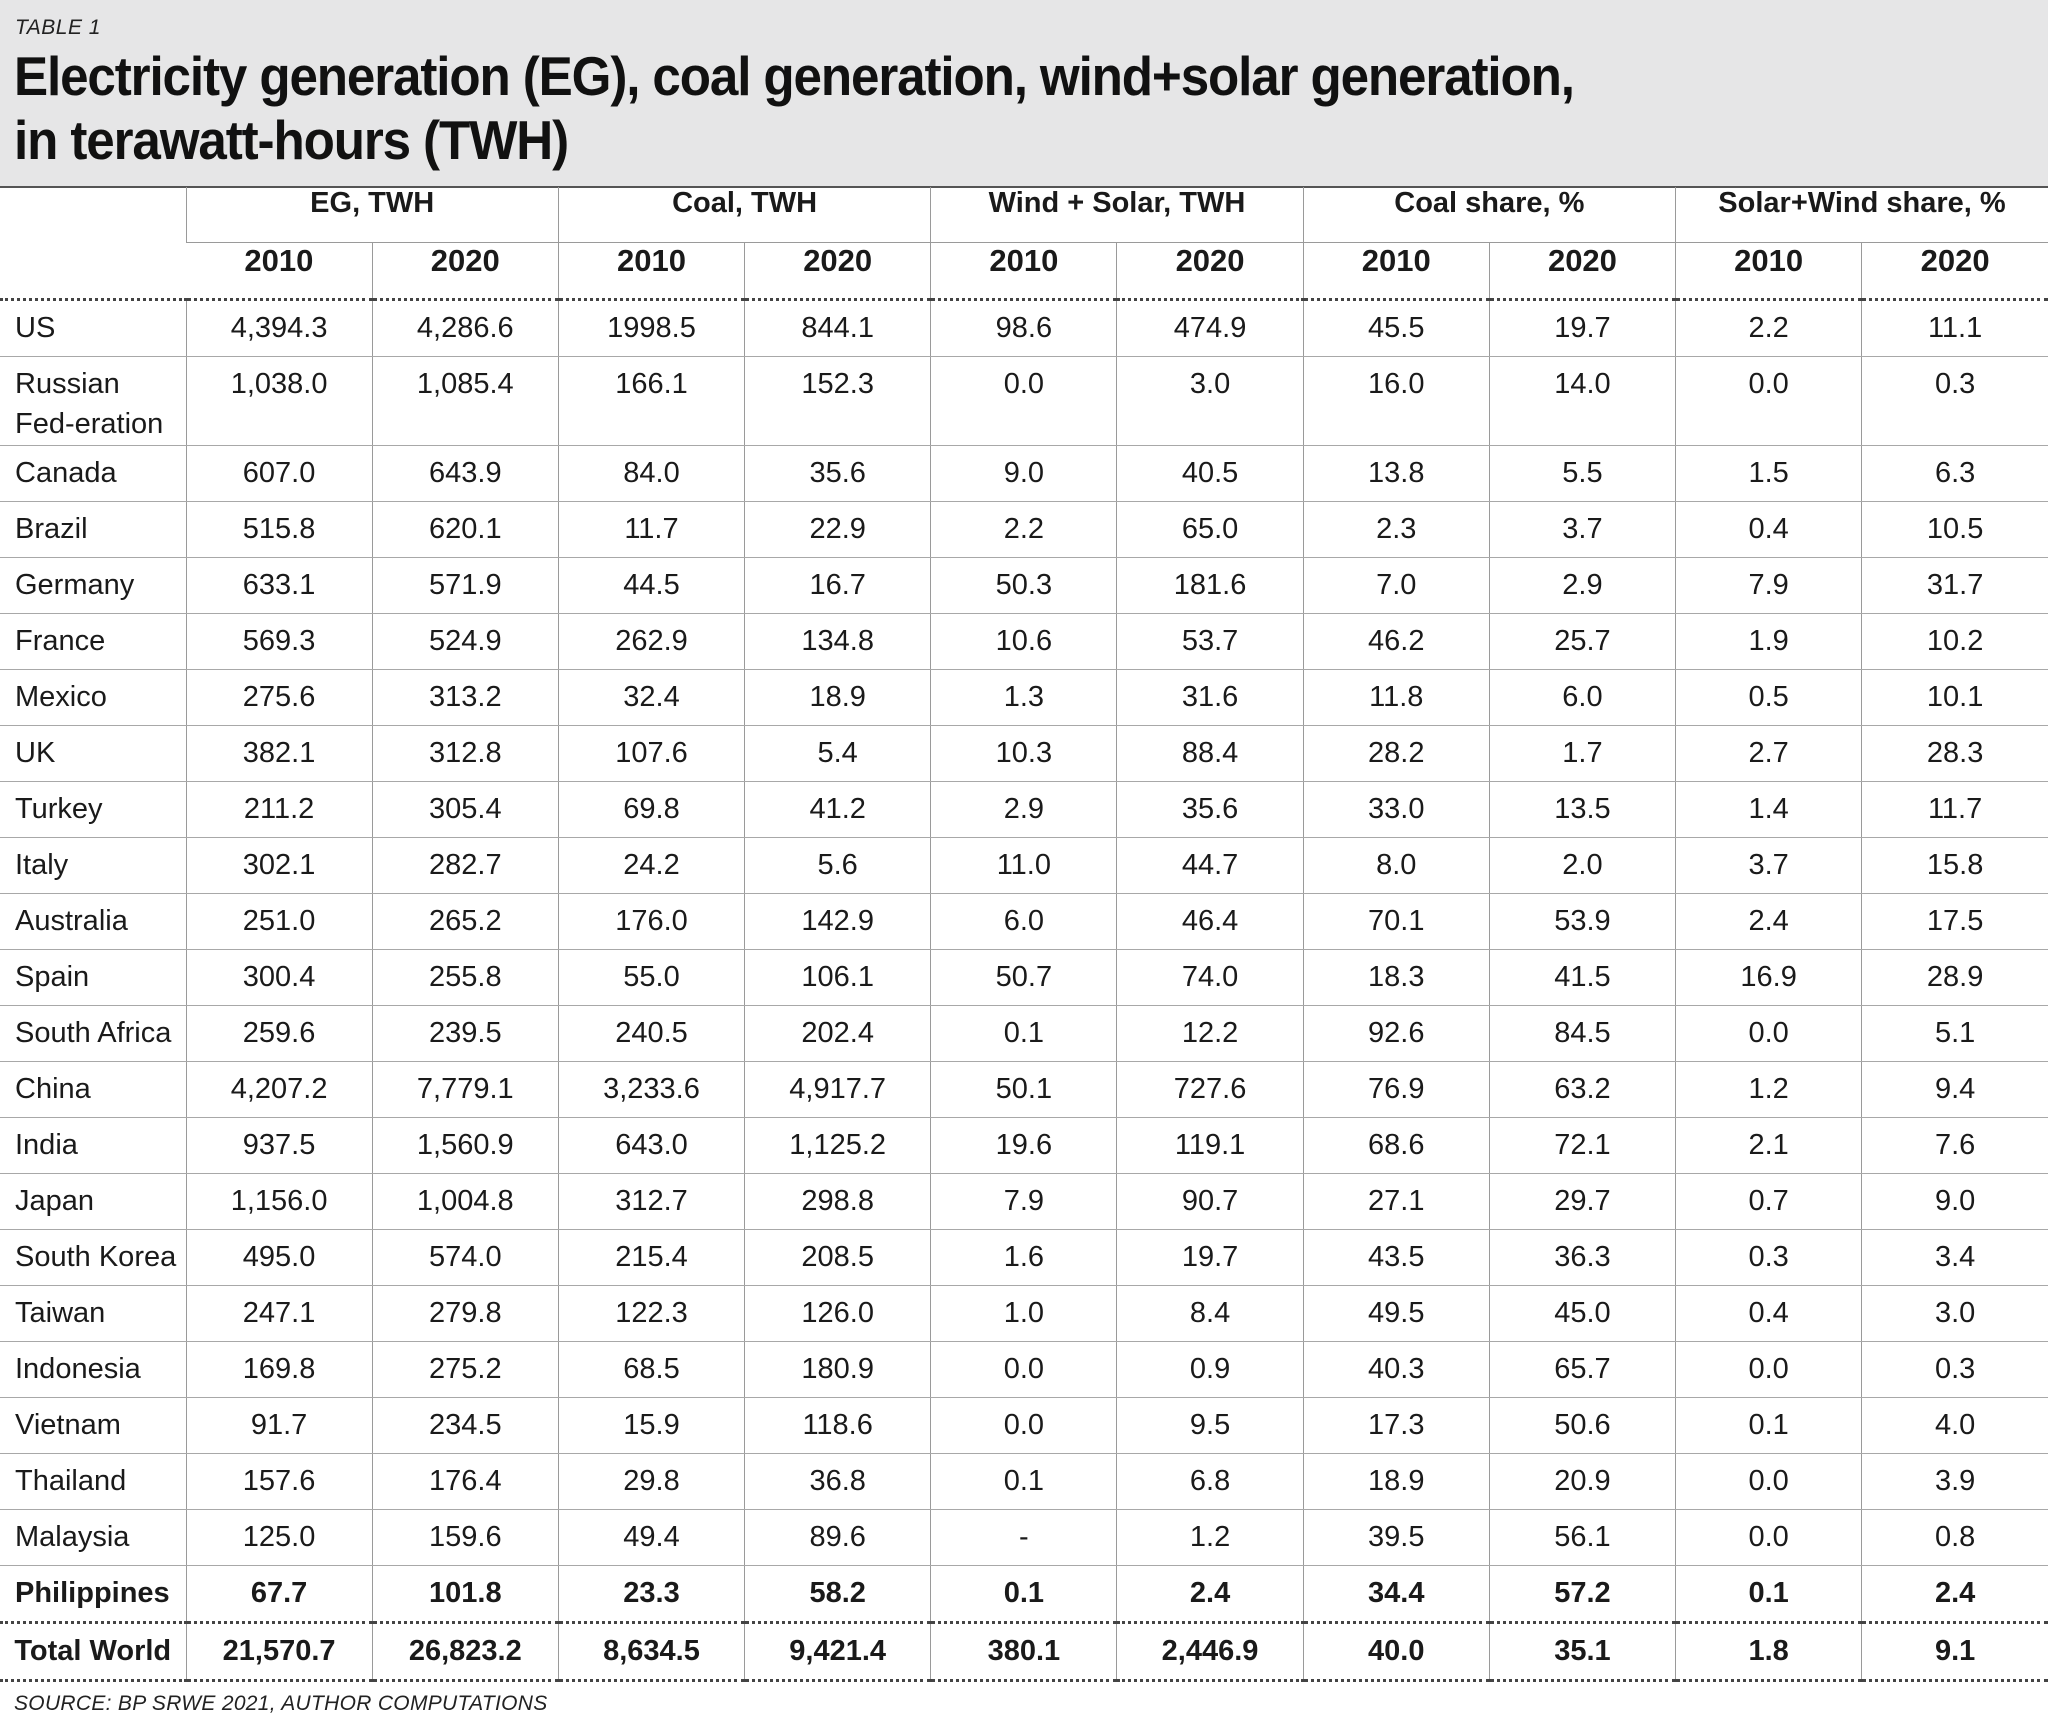 The image size is (2048, 1733). What do you see at coordinates (93, 585) in the screenshot?
I see `country-cell: Germany` at bounding box center [93, 585].